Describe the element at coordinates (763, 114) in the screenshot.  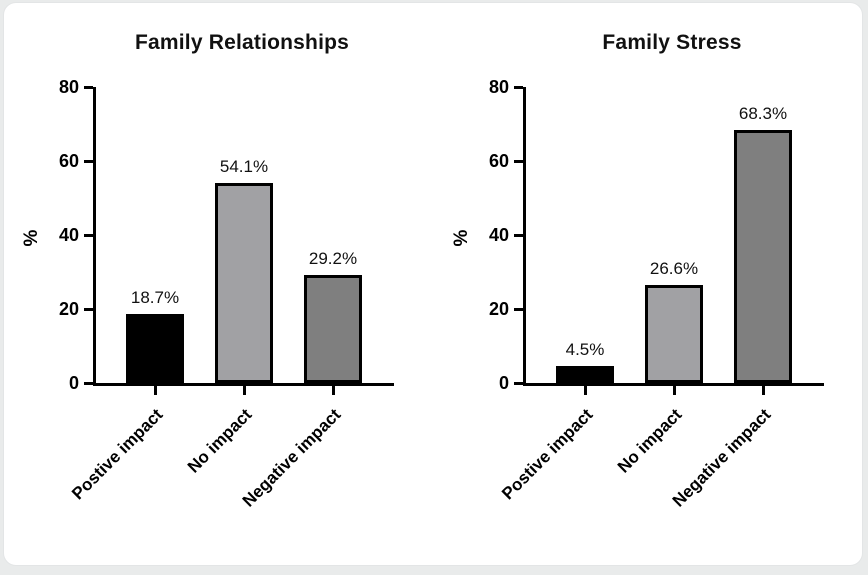
I see `bar-value-label: 68.3%` at that location.